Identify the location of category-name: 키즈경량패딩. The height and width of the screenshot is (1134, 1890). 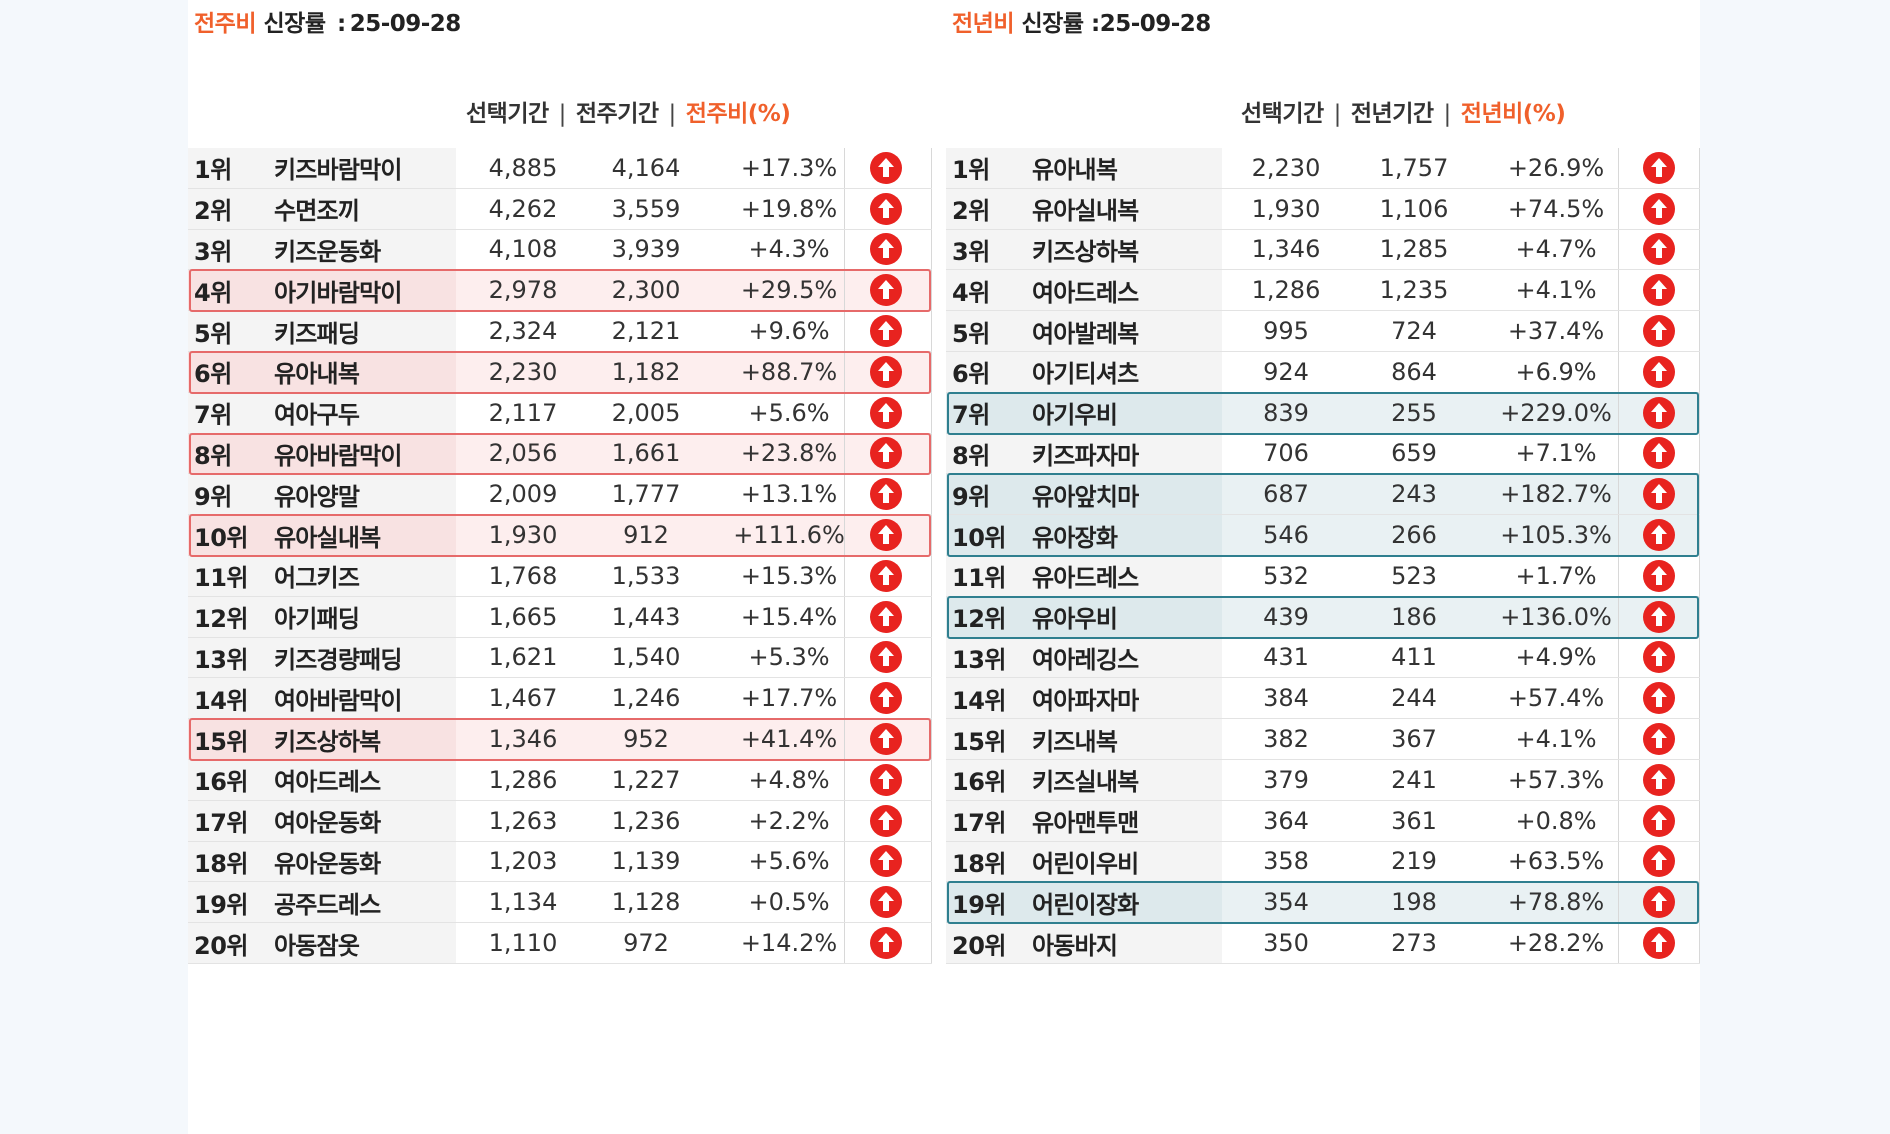
(338, 659).